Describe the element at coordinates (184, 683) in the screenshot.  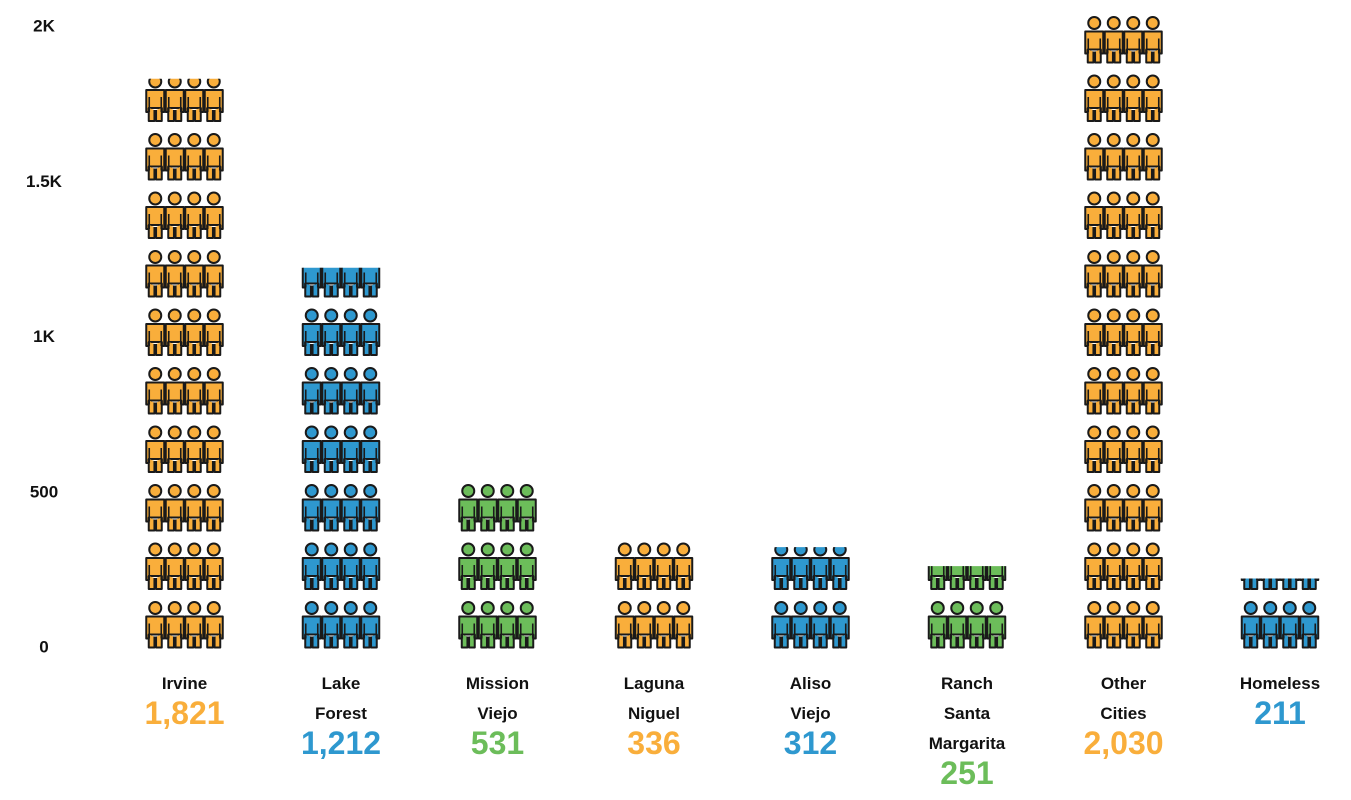
I see `category-label: Irvine` at that location.